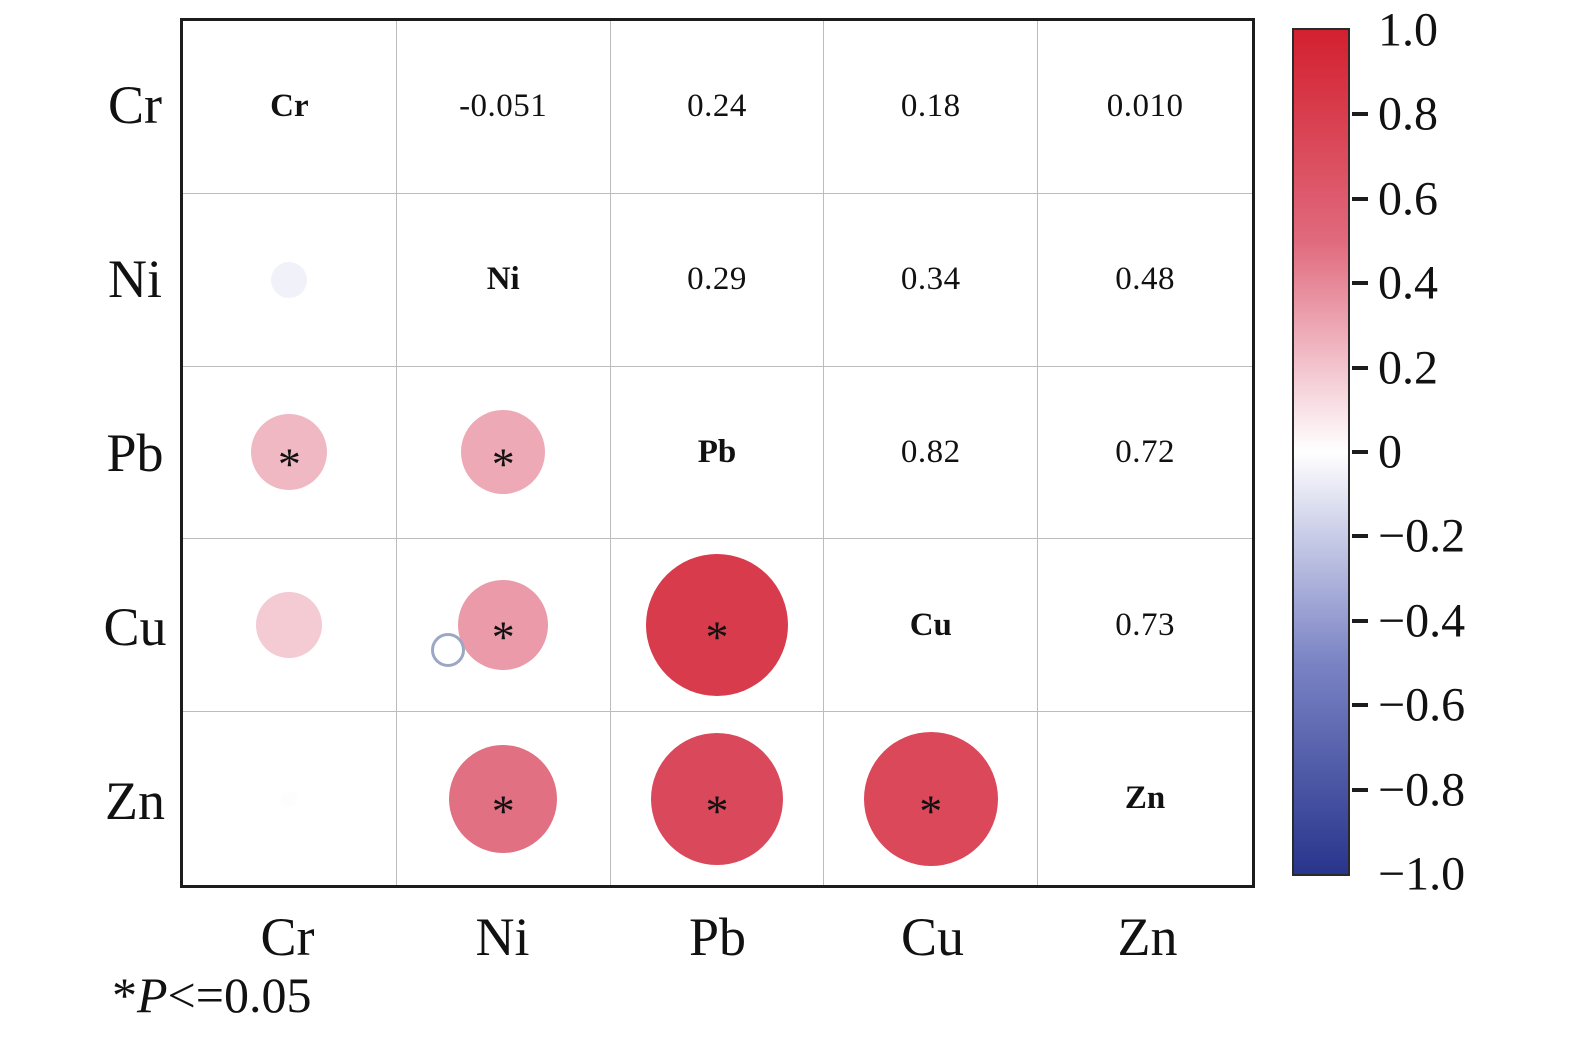 The height and width of the screenshot is (1054, 1575). I want to click on corr-circle-Pb-Zn: *, so click(716, 798).